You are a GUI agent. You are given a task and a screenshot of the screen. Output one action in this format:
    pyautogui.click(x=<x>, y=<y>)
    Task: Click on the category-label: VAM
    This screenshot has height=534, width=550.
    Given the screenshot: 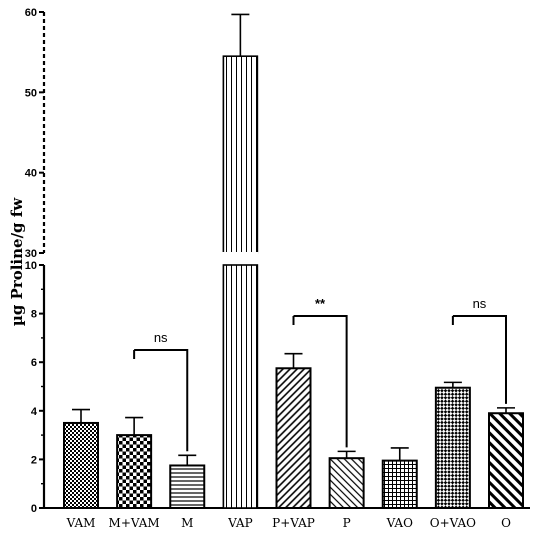 What is the action you would take?
    pyautogui.click(x=81, y=523)
    